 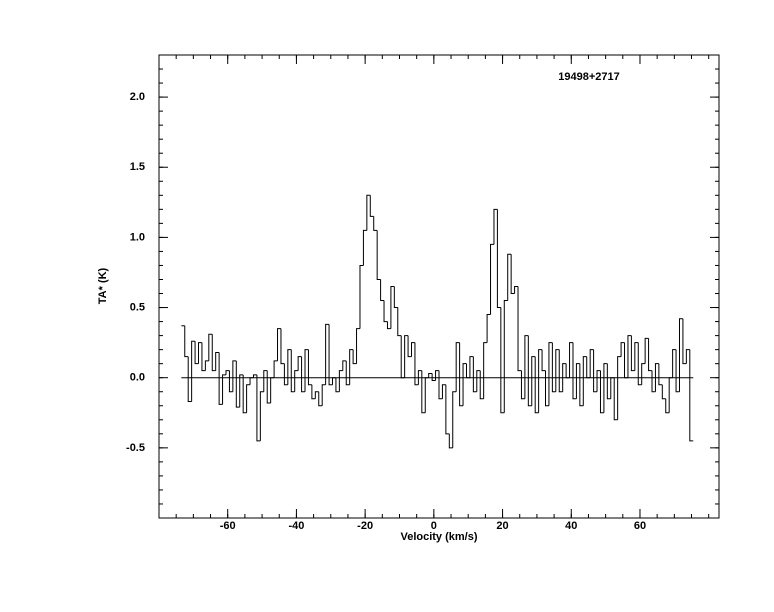 I want to click on y-tick-label: 1.0, so click(x=137, y=237).